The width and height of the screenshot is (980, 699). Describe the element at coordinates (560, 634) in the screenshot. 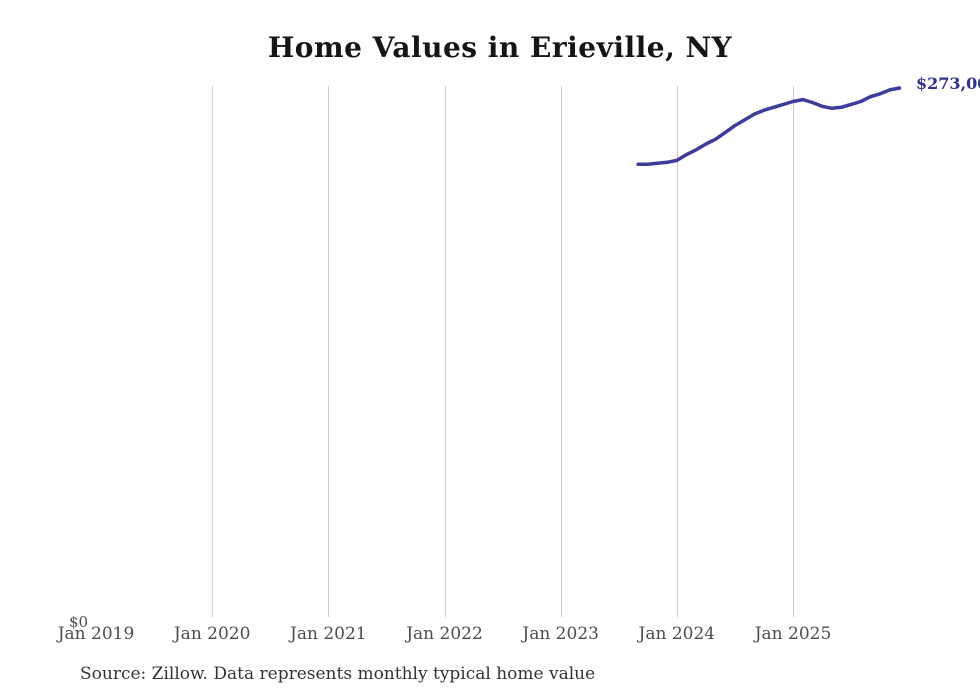

I see `x-tick-label: Jan 2023` at that location.